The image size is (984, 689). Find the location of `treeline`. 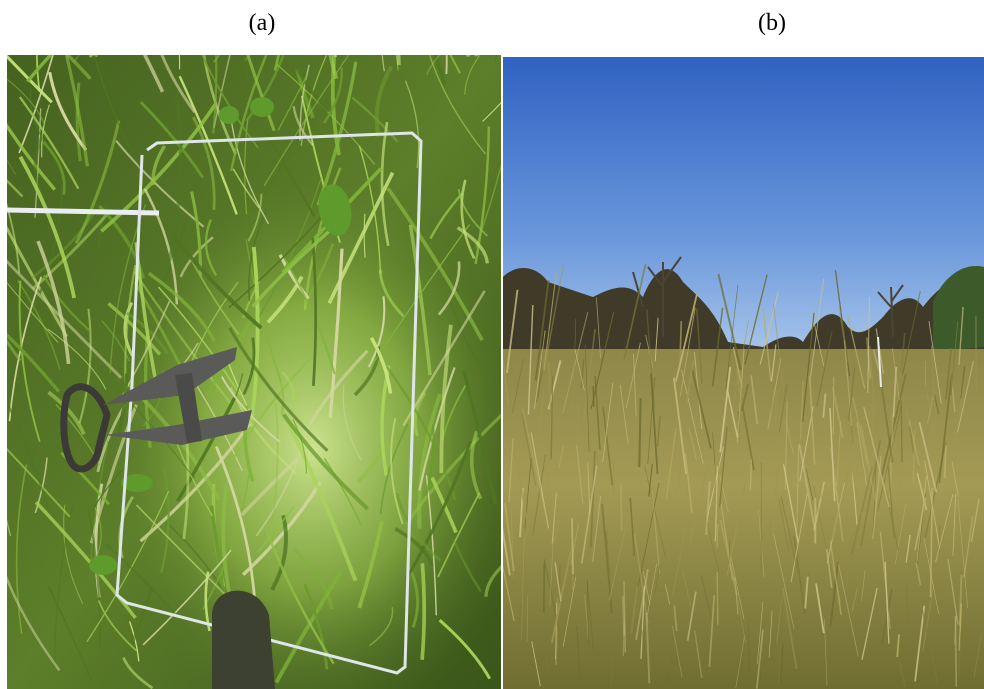

treeline is located at coordinates (743, 311).